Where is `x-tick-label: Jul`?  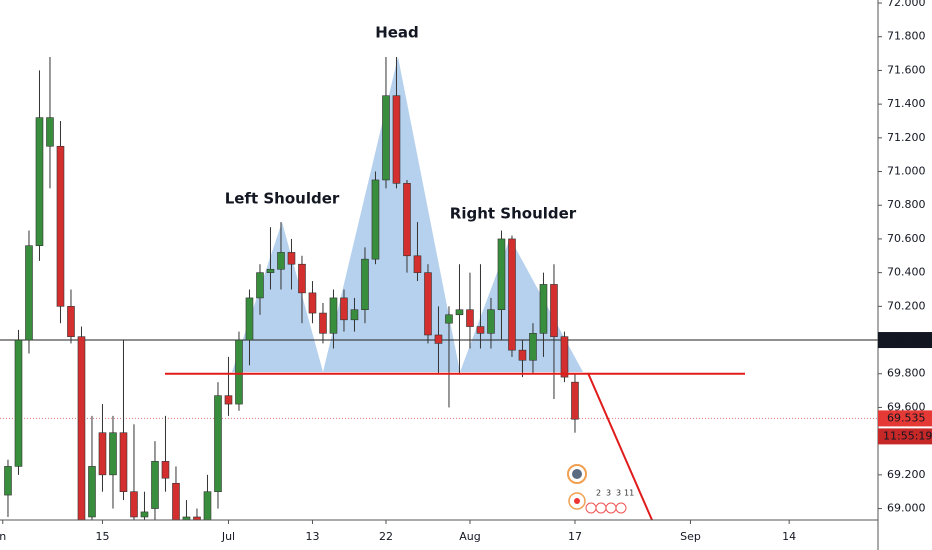
x-tick-label: Jul is located at coordinates (228, 536).